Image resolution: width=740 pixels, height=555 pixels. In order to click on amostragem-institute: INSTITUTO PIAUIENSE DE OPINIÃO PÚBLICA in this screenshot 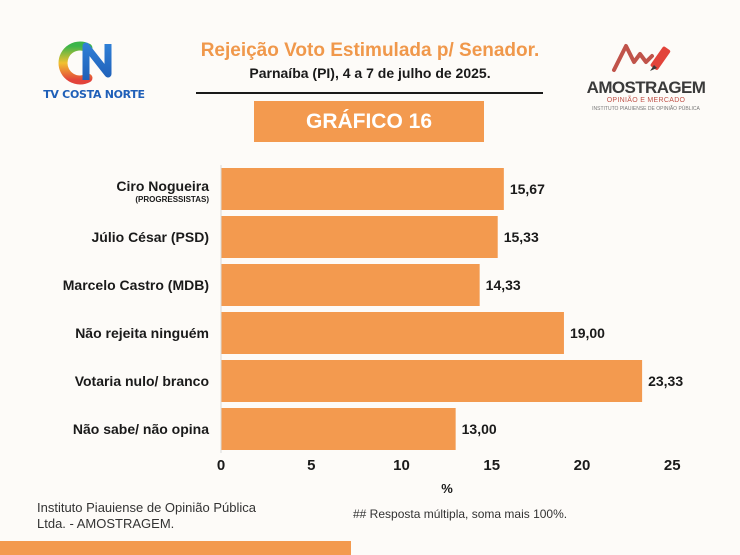, I will do `click(646, 109)`.